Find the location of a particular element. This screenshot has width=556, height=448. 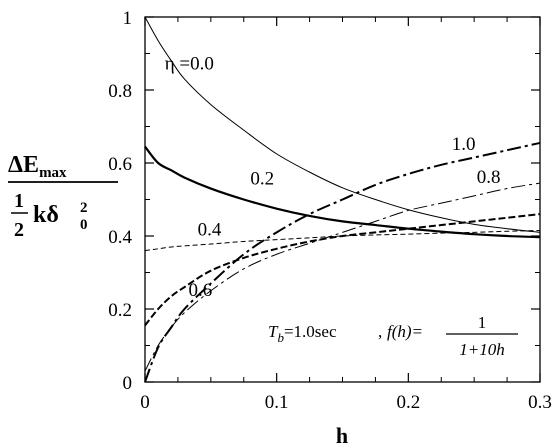

annotation-comma: , is located at coordinates (380, 331).